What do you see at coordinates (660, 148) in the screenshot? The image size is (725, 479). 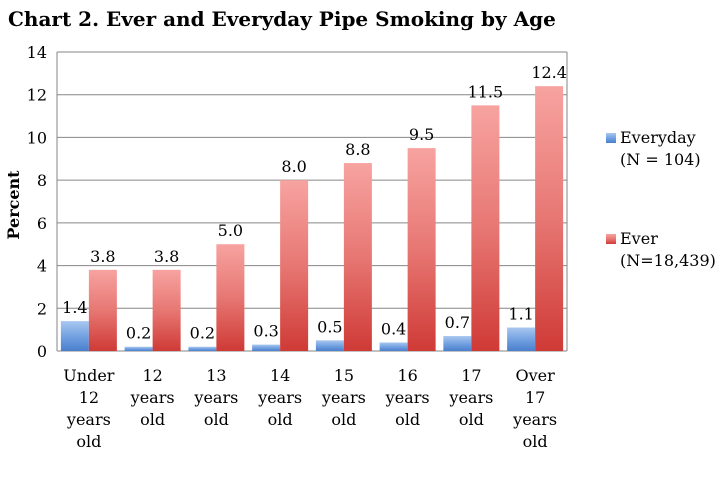 I see `everyday-legend-label: Everyday (N = 104)` at bounding box center [660, 148].